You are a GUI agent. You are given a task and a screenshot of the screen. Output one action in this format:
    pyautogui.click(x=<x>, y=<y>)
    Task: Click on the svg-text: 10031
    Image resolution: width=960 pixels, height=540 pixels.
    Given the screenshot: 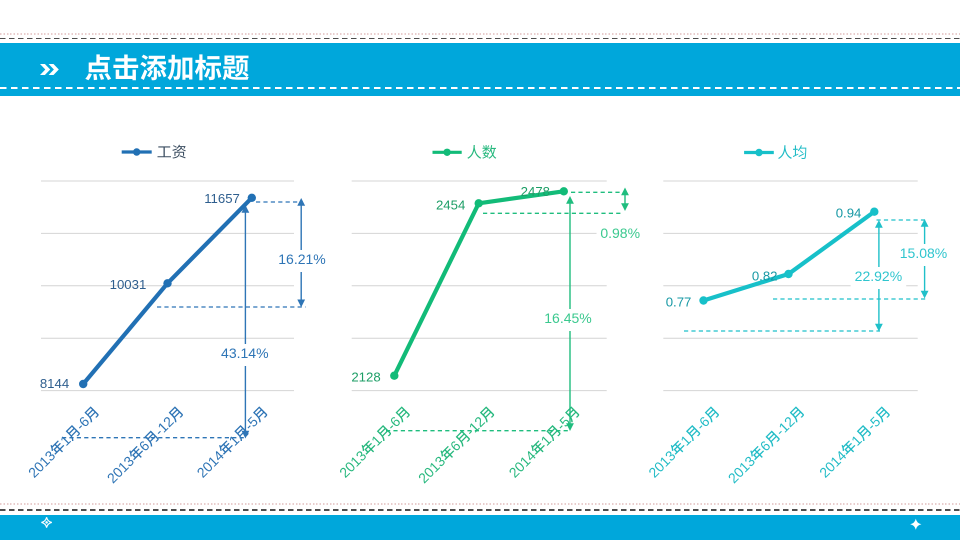 What is the action you would take?
    pyautogui.click(x=128, y=284)
    